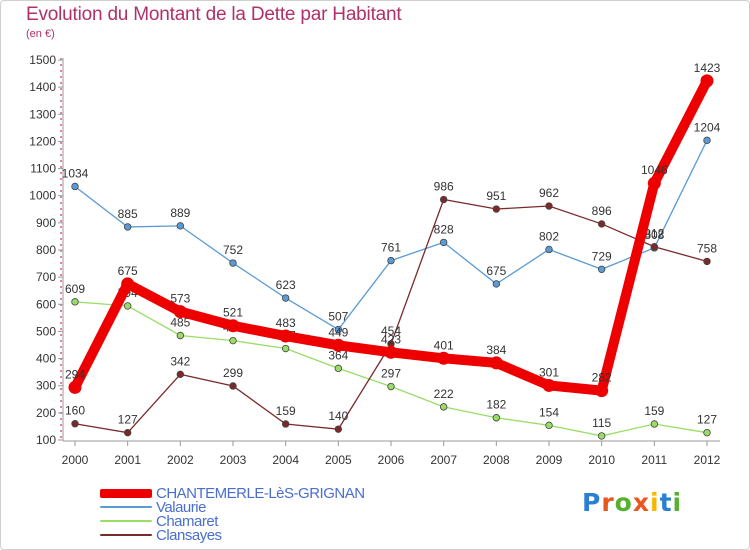 Image resolution: width=750 pixels, height=550 pixels. Describe the element at coordinates (602, 378) in the screenshot. I see `data-label: 282` at that location.